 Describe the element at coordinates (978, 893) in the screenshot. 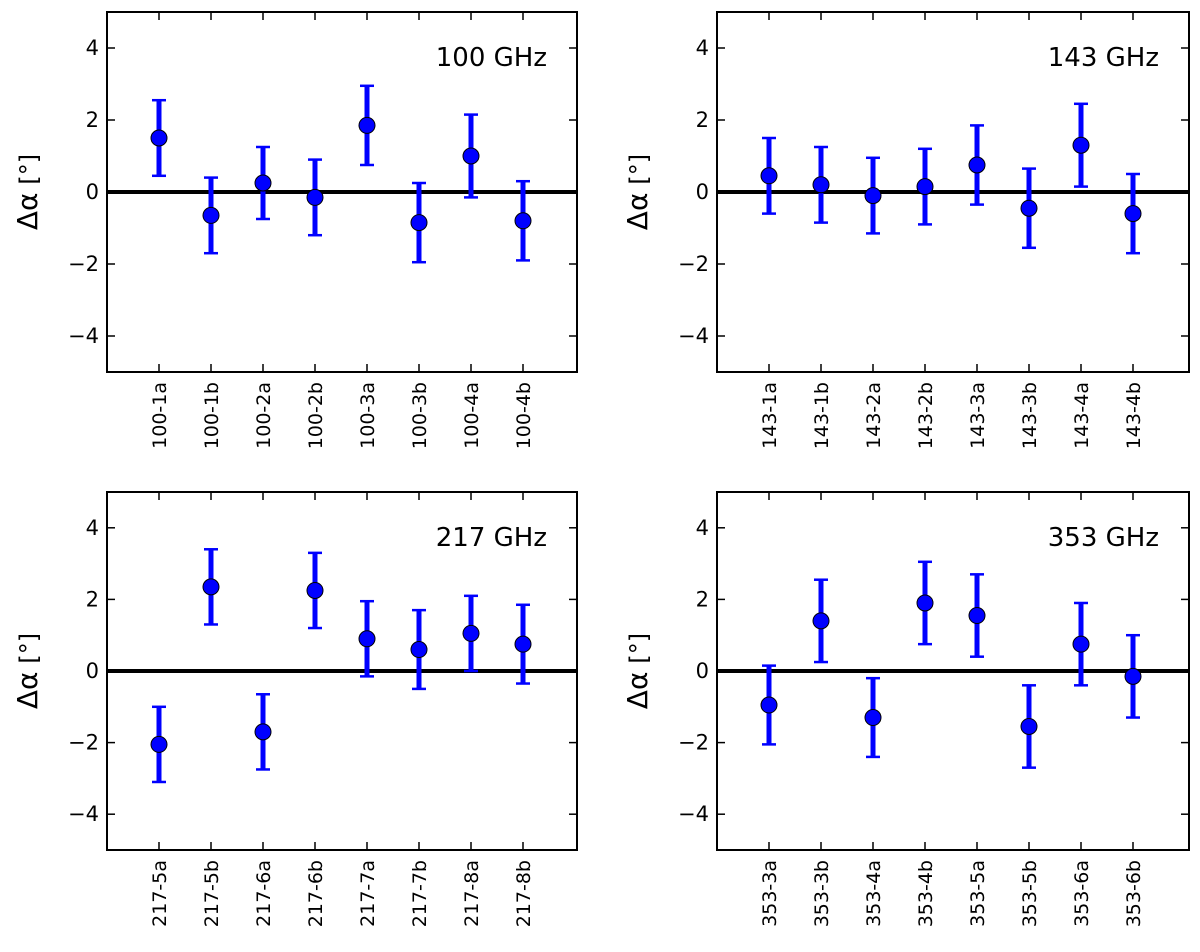

I see `x-category-label: 353-5a` at that location.